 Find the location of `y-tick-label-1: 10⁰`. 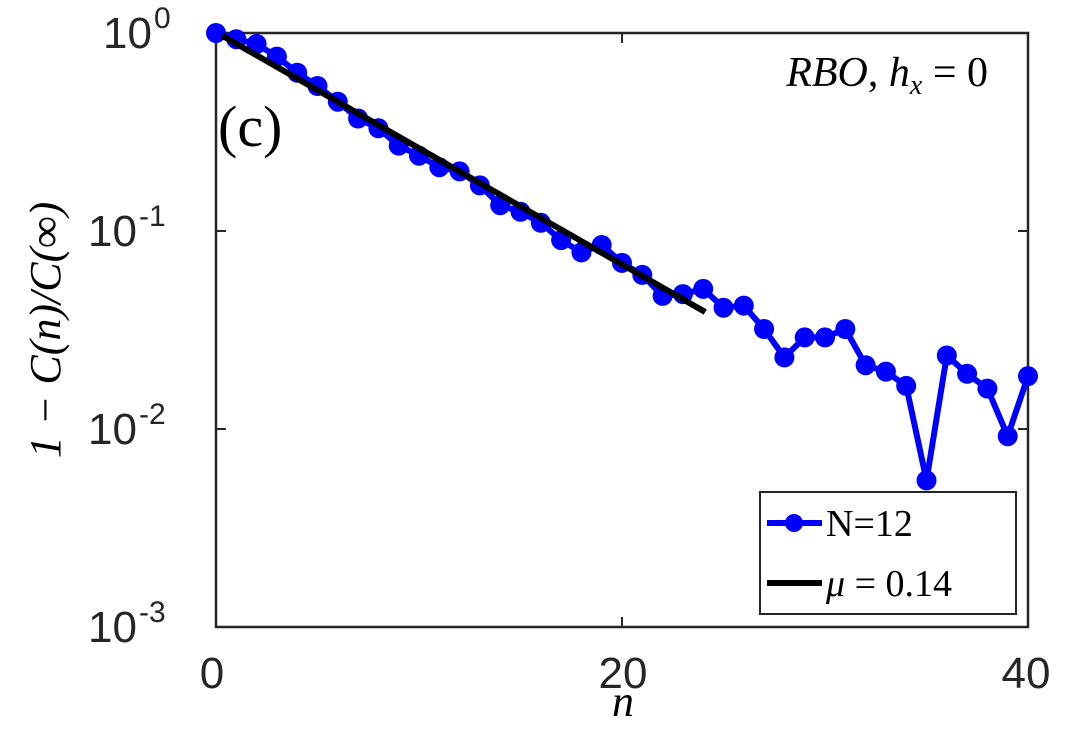

y-tick-label-1: 10⁰ is located at coordinates (137, 30).